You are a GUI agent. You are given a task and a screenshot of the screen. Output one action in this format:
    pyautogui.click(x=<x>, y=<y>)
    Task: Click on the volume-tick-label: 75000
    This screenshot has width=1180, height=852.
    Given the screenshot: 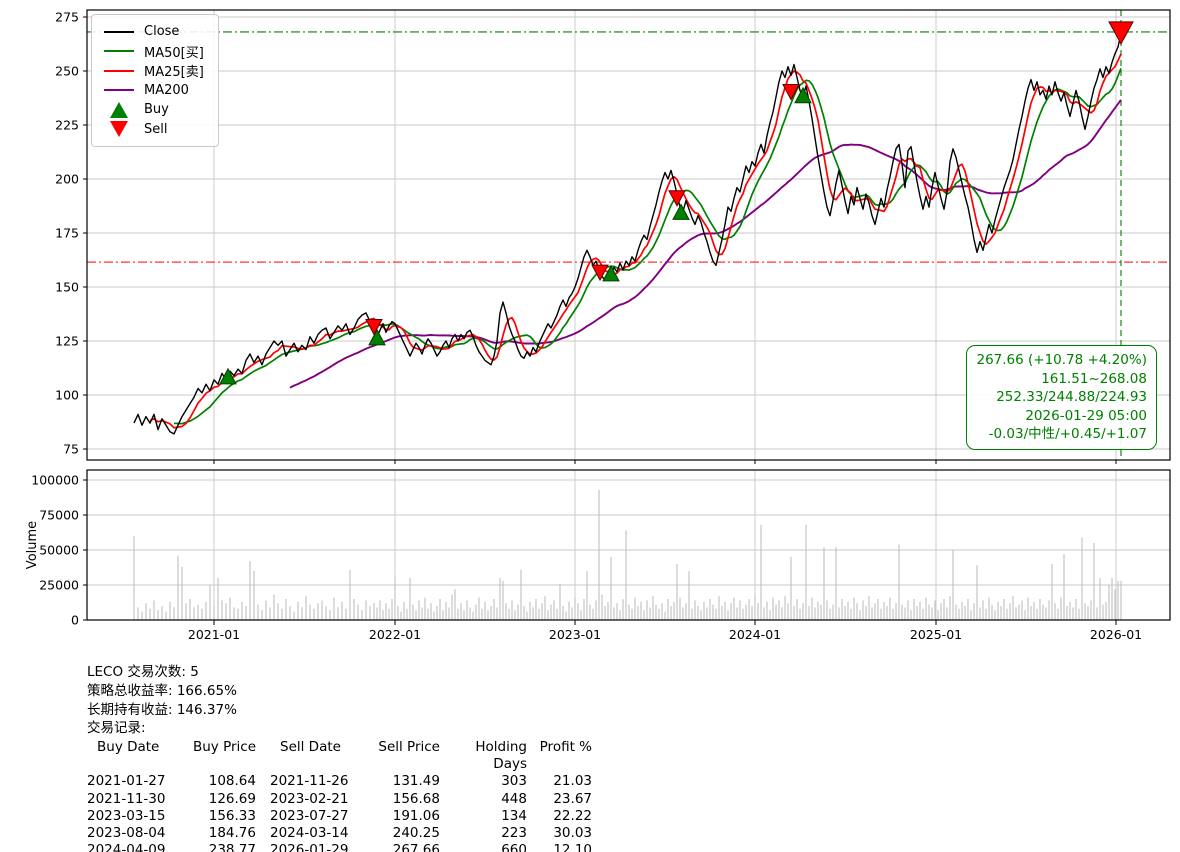 What is the action you would take?
    pyautogui.click(x=59, y=515)
    